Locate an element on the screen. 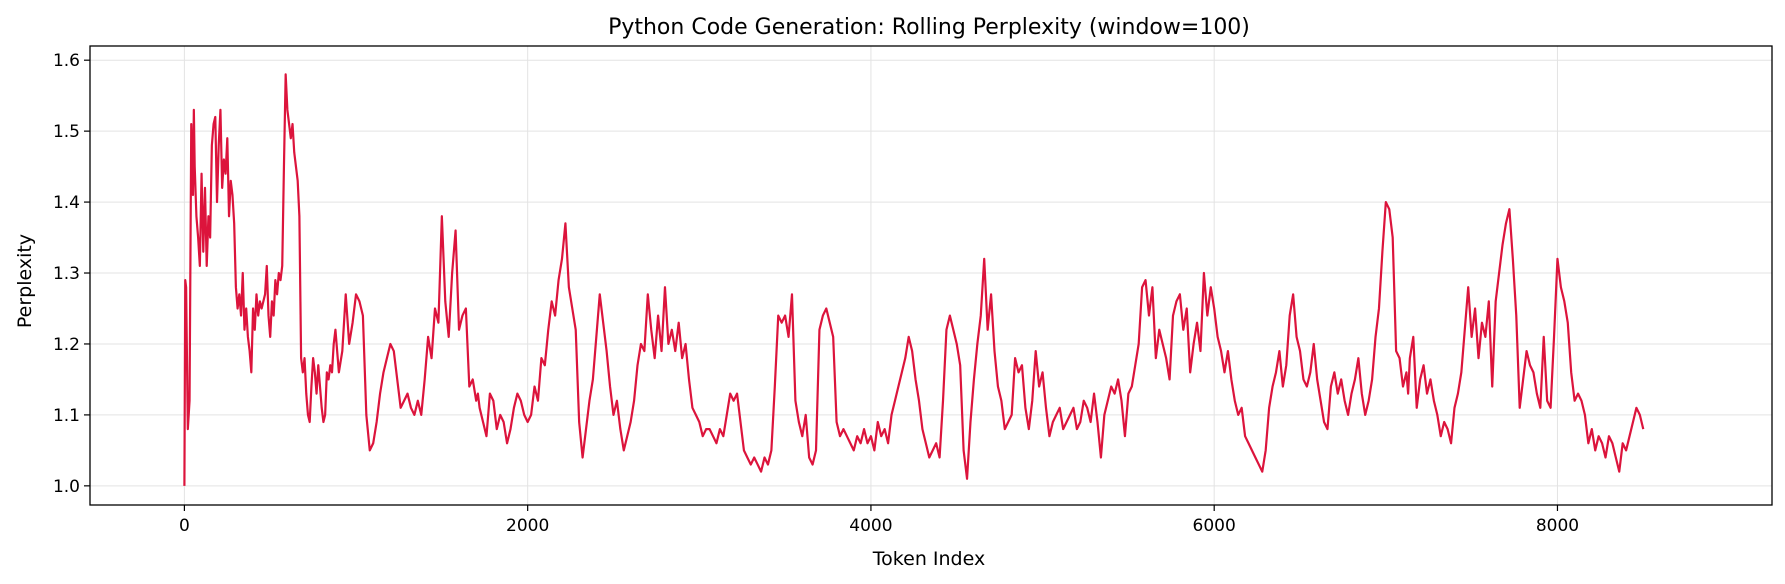 This screenshot has height=584, width=1785. y-tick-label: 1.0 is located at coordinates (66, 487).